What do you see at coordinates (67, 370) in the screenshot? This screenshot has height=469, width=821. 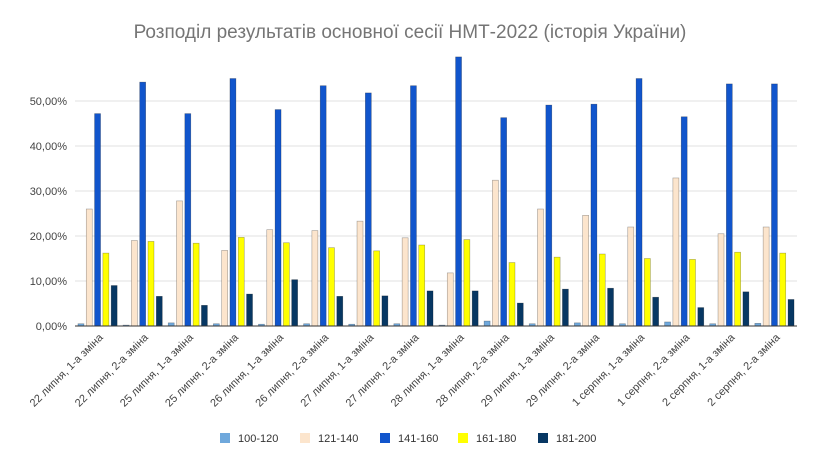 I see `x-tick-label: 22 липня, 1-а зміна` at bounding box center [67, 370].